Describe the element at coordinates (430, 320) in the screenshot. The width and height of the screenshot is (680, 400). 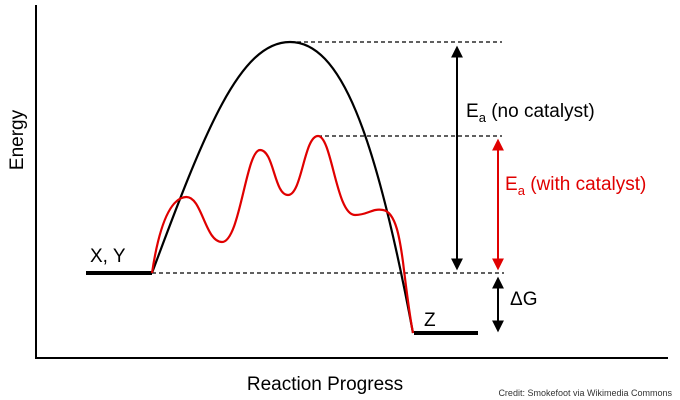
I see `product-label: Z` at that location.